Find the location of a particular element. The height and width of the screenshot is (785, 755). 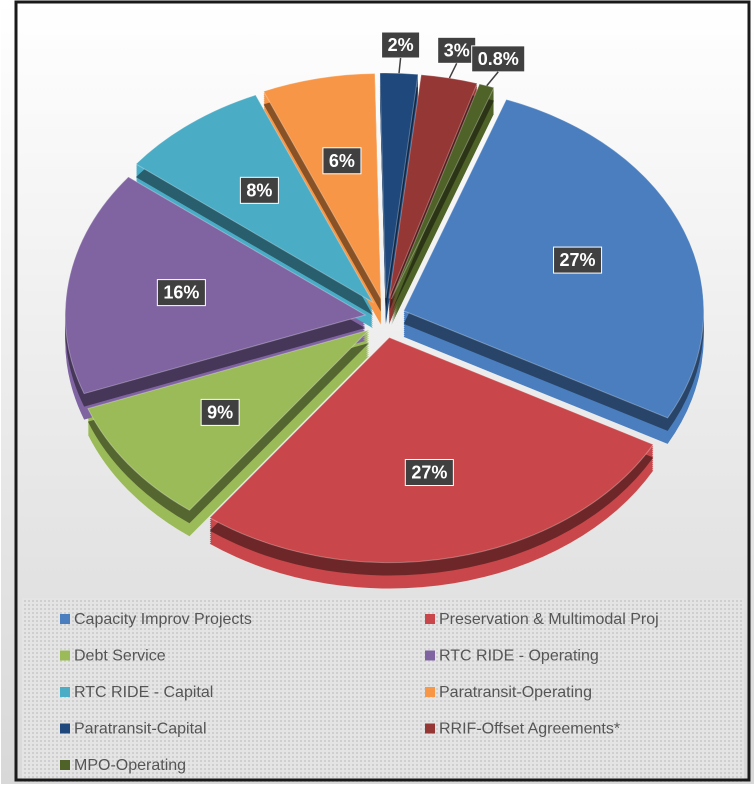

legend-label: Capacity Improv Projects is located at coordinates (163, 619).